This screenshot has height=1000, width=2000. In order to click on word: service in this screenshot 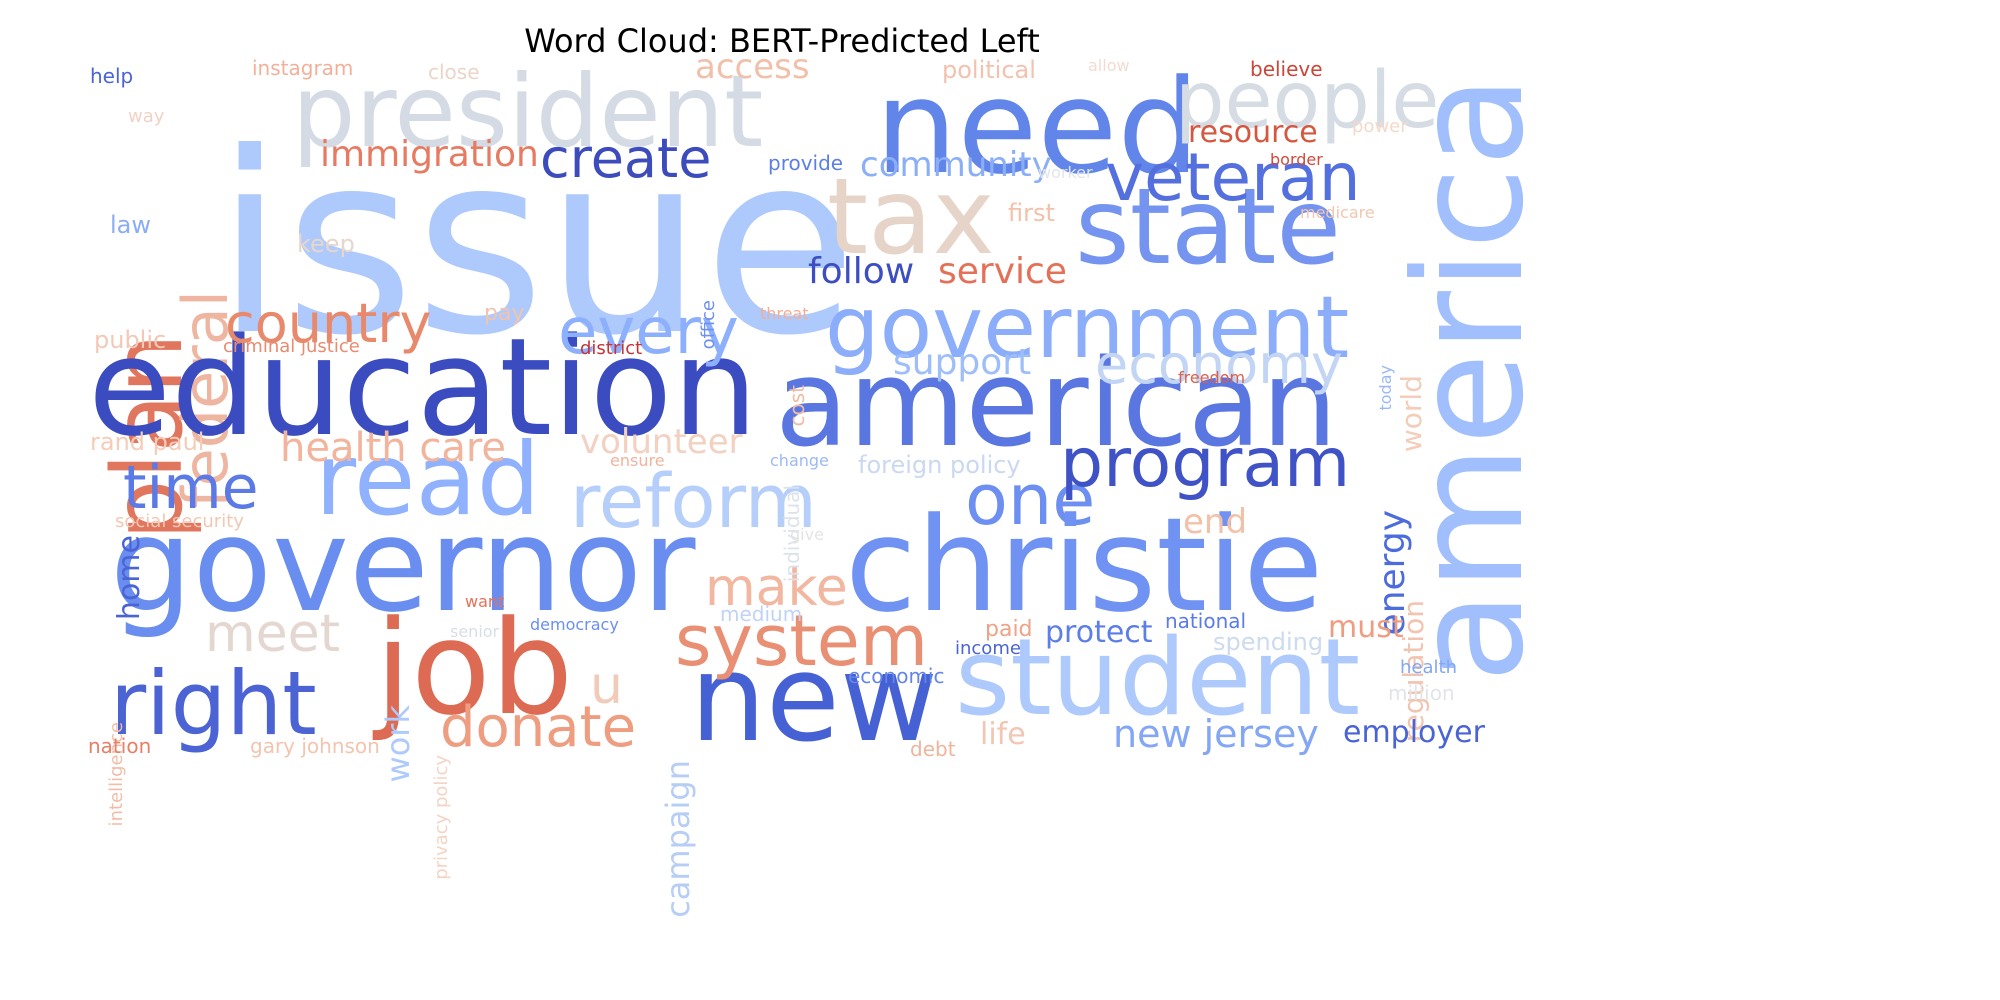, I will do `click(1002, 271)`.